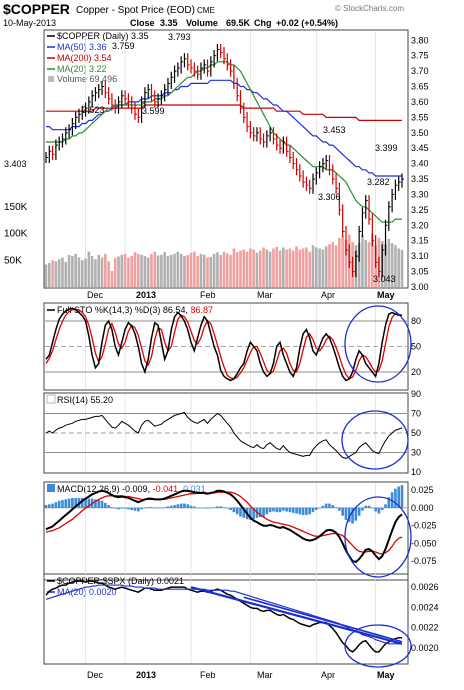  What do you see at coordinates (131, 489) in the screenshot?
I see `svg-text:MACD(12,26,9) -0.009, -0.041,: MACD(12,26,9) -0.009, -0.041, 0.031` at bounding box center [131, 489].